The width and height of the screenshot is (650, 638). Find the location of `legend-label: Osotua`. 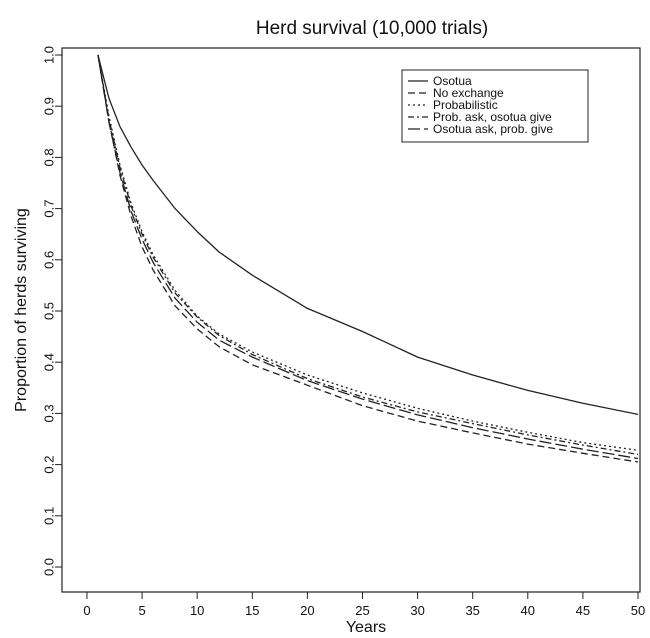

legend-label: Osotua is located at coordinates (452, 81).